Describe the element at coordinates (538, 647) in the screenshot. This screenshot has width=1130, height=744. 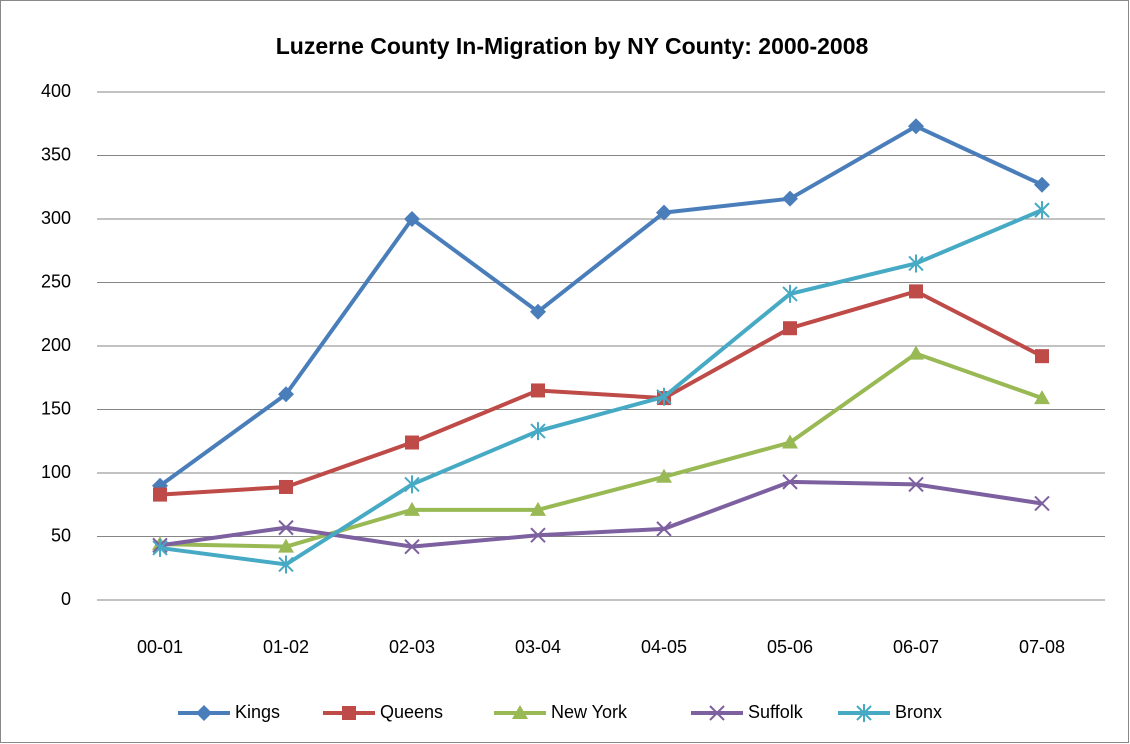
I see `x-tick-label: 03-04` at that location.